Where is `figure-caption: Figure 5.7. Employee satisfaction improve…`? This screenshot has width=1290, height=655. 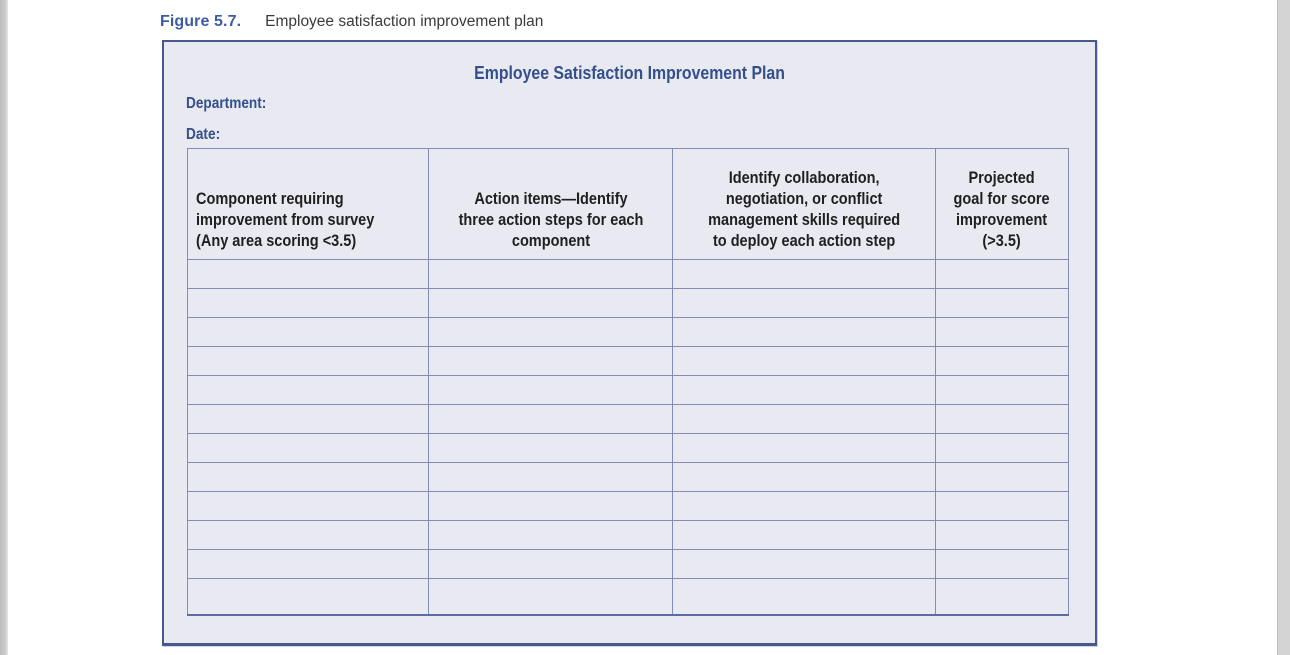 figure-caption: Figure 5.7. Employee satisfaction improve… is located at coordinates (351, 22).